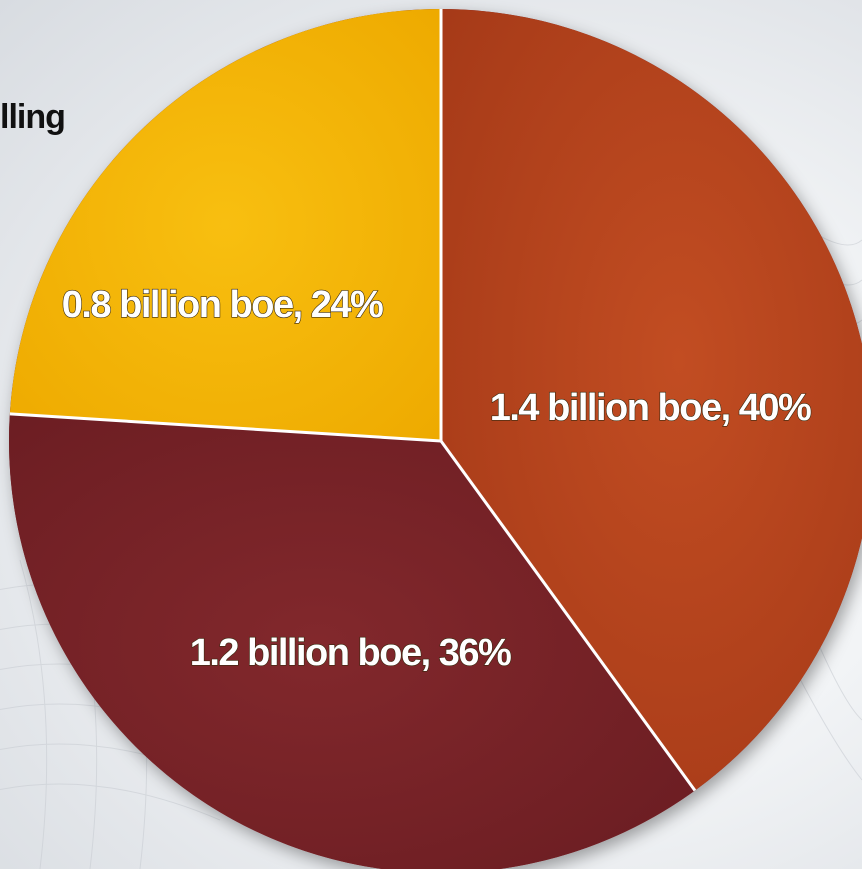  I want to click on slice-label-1: 1.4 billion boe, 40%, so click(650, 408).